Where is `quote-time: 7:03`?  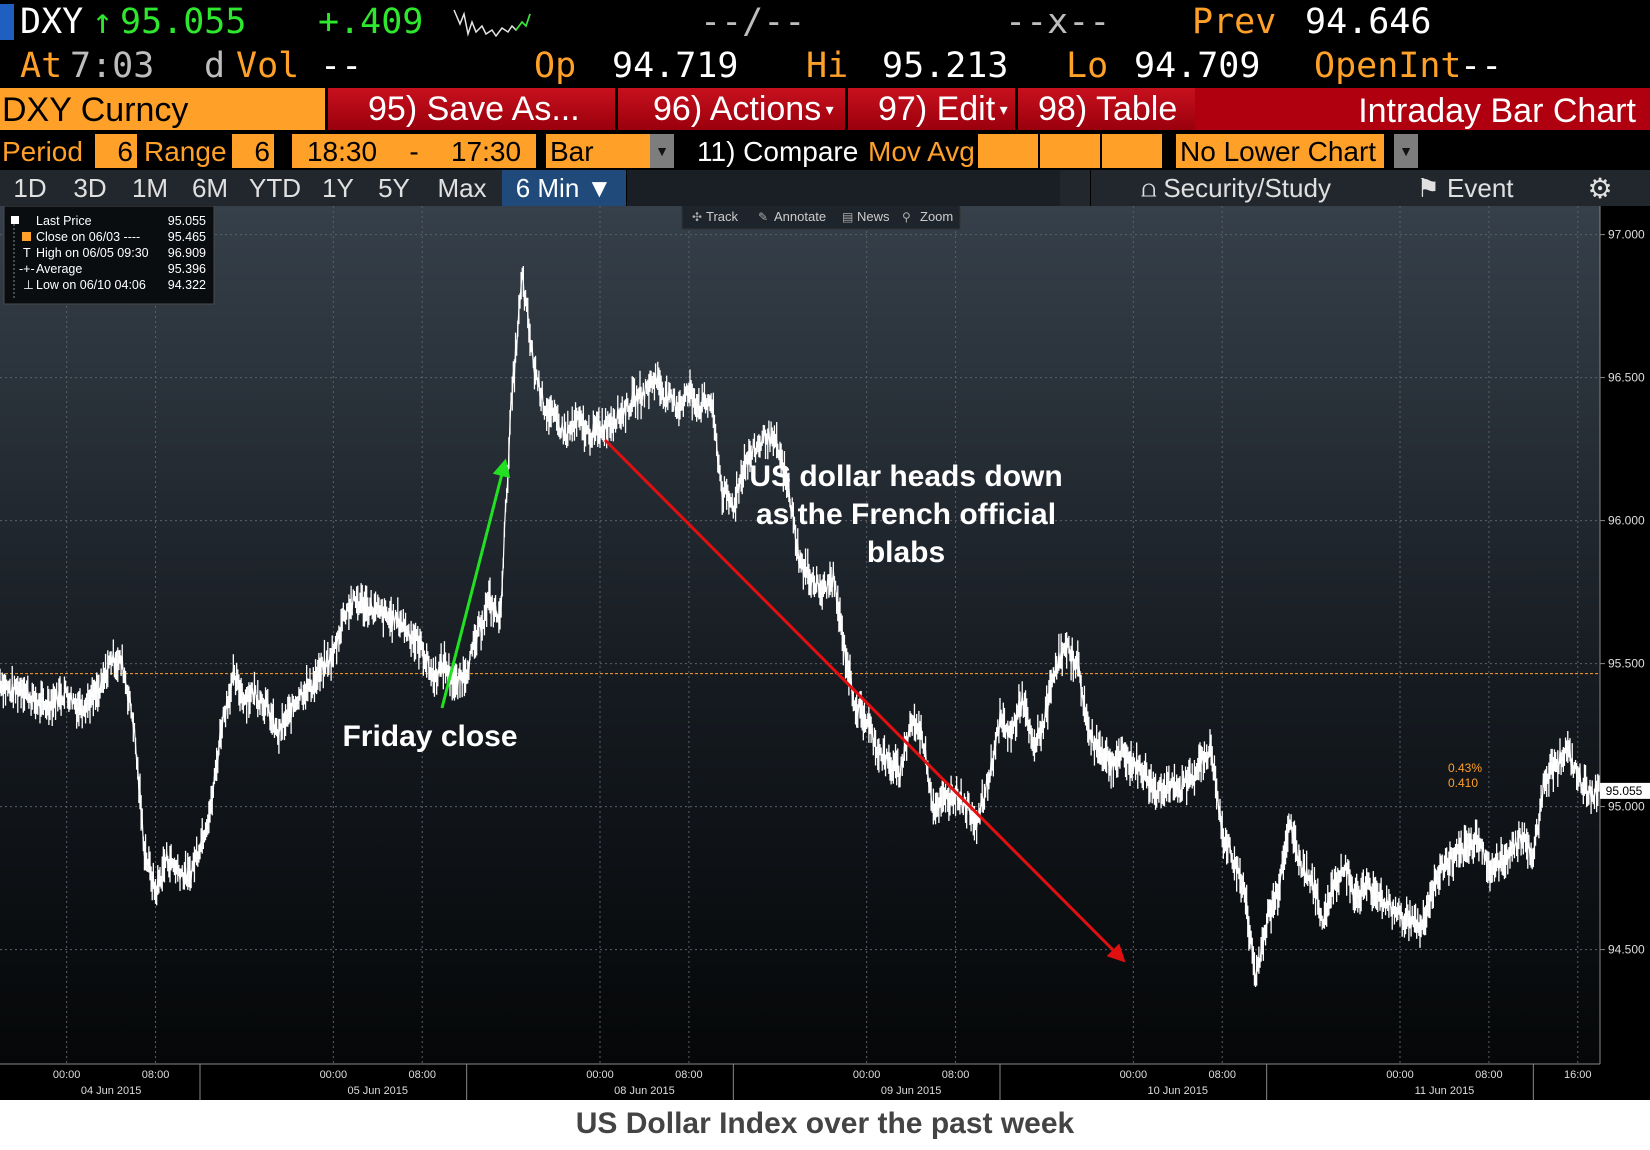
quote-time: 7:03 is located at coordinates (112, 66).